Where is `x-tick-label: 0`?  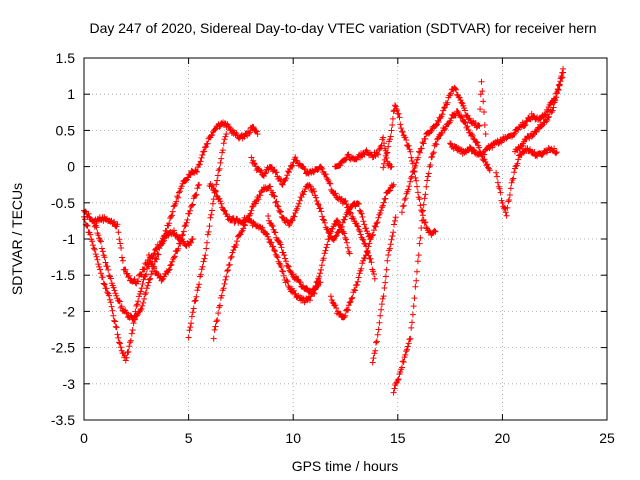 x-tick-label: 0 is located at coordinates (84, 438).